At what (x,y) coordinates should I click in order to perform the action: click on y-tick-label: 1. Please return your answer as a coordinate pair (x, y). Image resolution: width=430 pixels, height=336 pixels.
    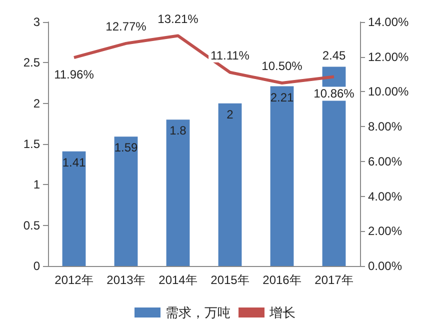
    Looking at the image, I should click on (36, 185).